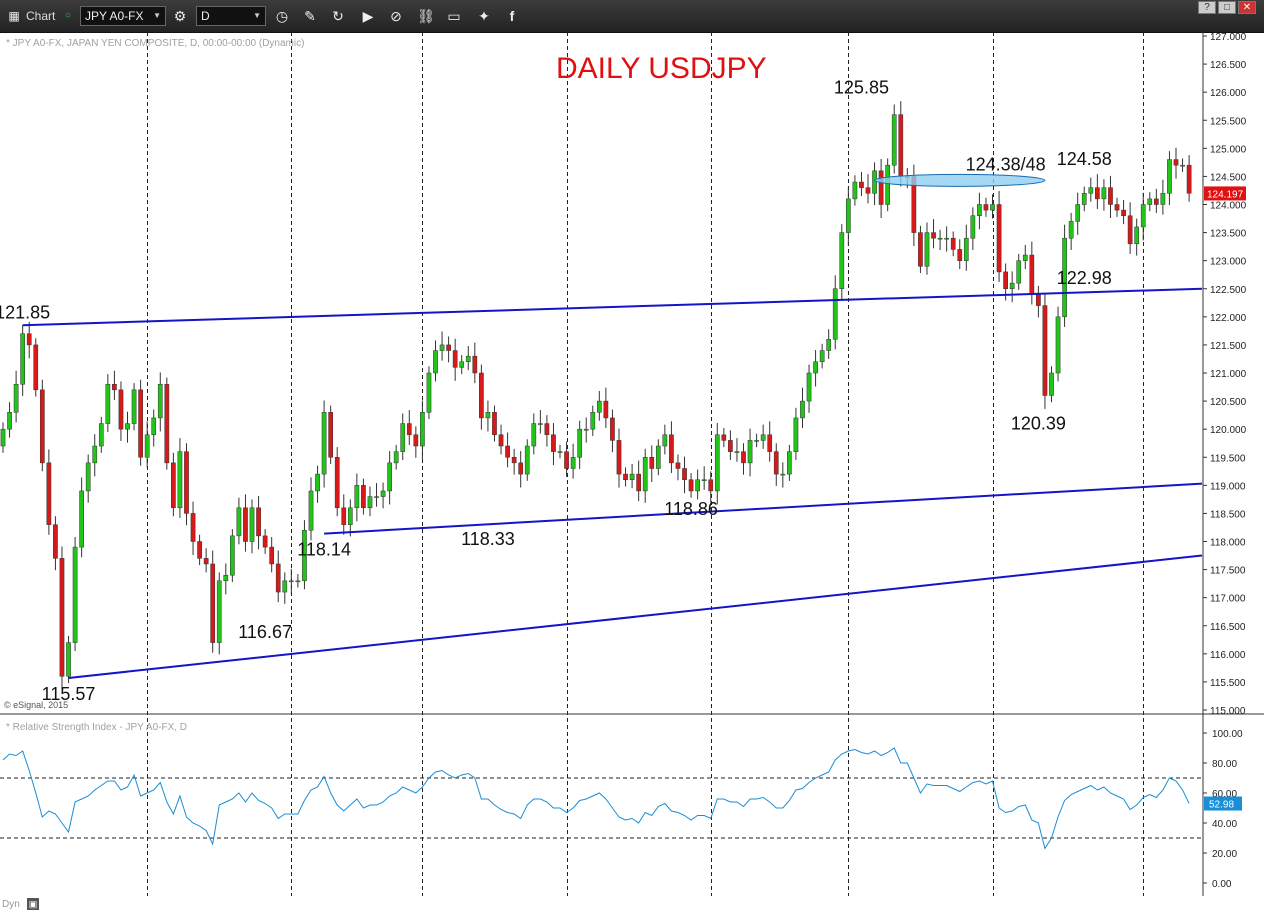 Image resolution: width=1264 pixels, height=914 pixels. Describe the element at coordinates (1247, 7) in the screenshot. I see `close-button: ✕` at that location.